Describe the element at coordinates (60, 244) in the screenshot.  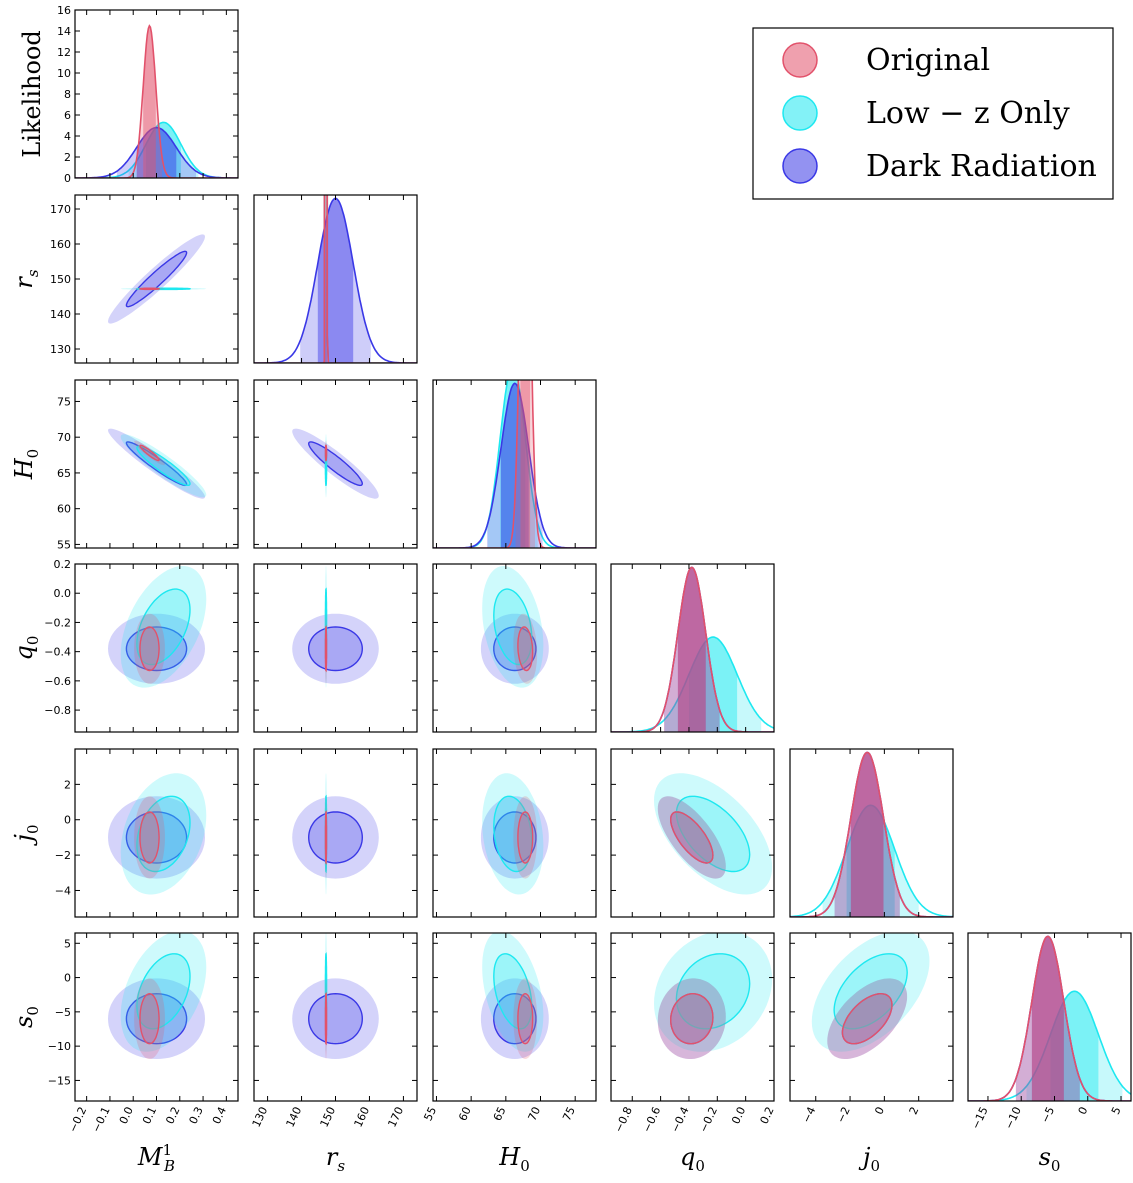
I see `y-tick-label: 160` at that location.